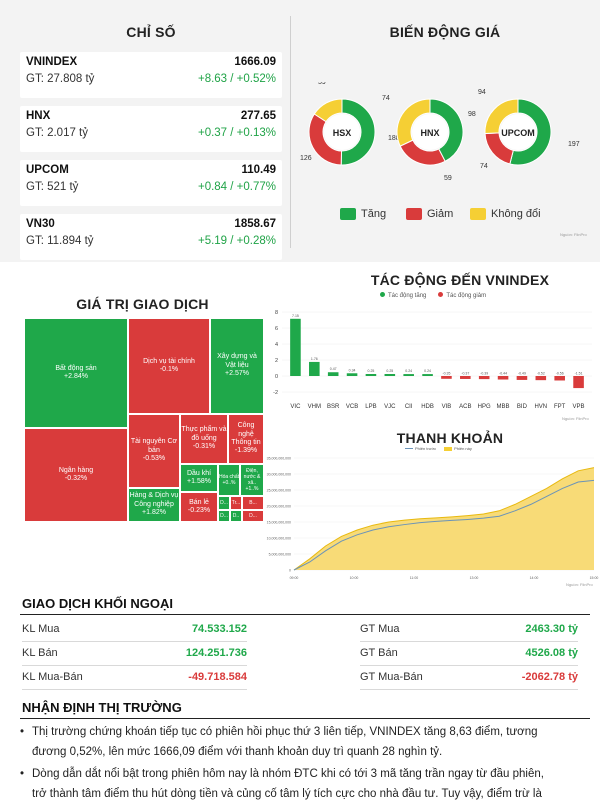  I want to click on liquidity-ytick: 10,000,000,000, so click(279, 539).